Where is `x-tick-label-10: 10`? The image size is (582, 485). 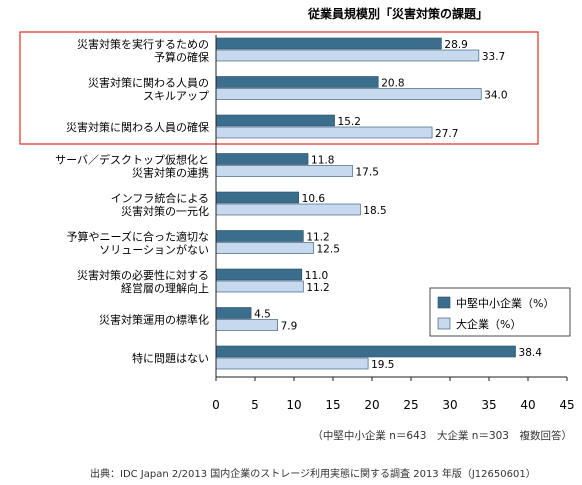 x-tick-label-10: 10 is located at coordinates (293, 405).